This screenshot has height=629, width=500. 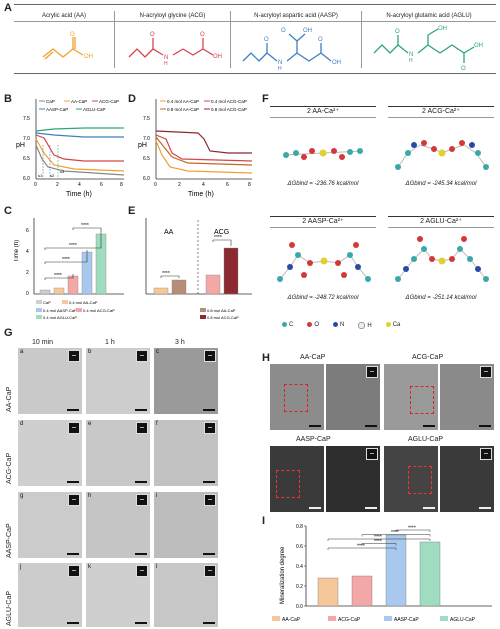 I want to click on b-marker-s2: s2, so click(x=52, y=175).